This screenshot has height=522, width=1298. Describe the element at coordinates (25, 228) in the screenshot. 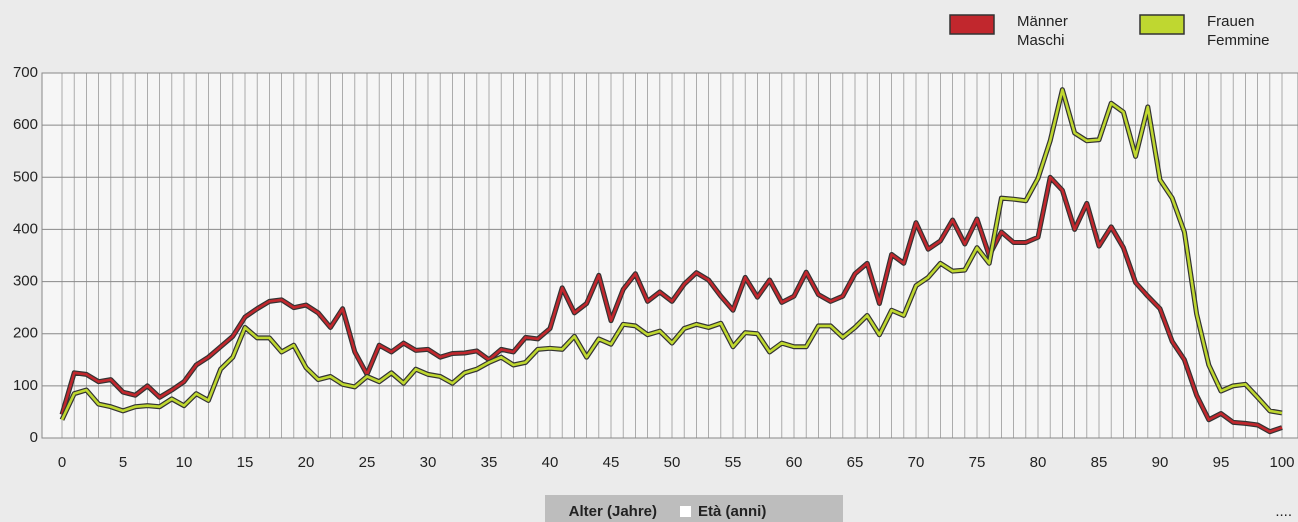

I see `y-tick-label: 400` at that location.